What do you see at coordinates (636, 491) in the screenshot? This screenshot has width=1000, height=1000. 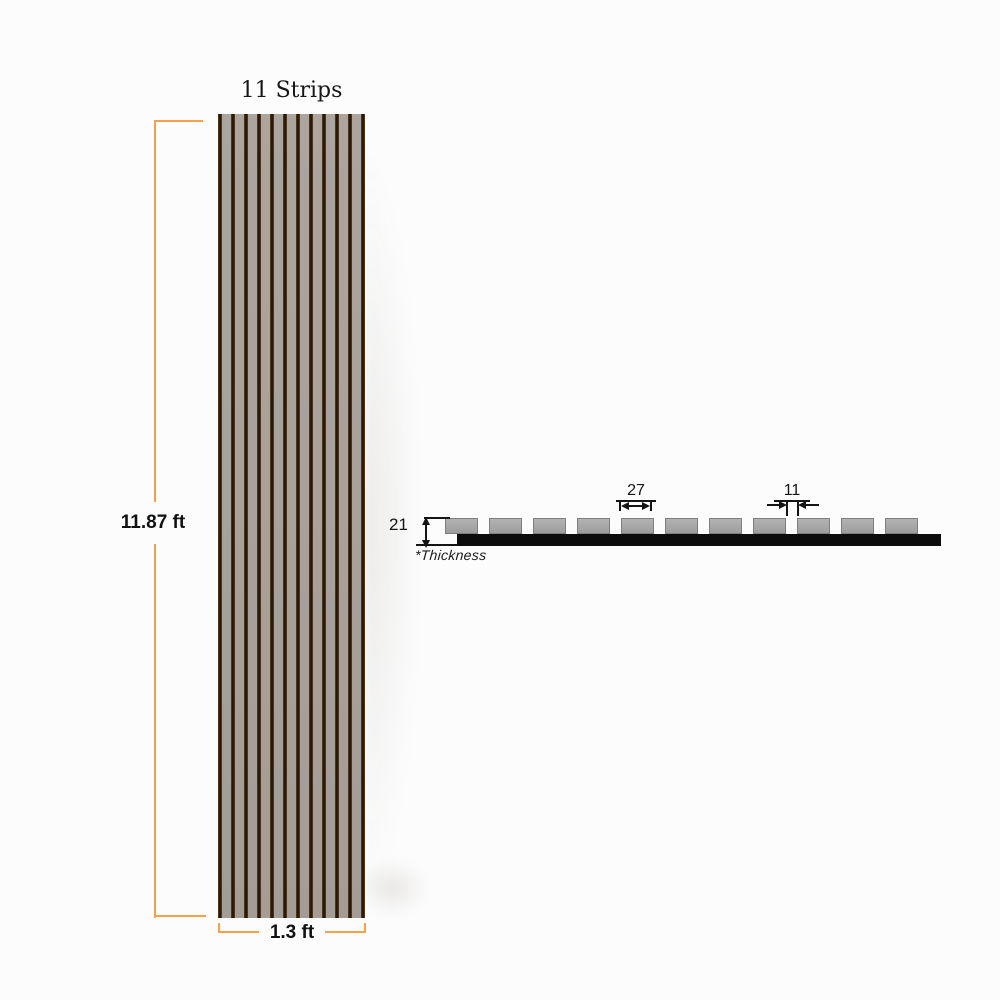 I see `slat-width-value: 27` at bounding box center [636, 491].